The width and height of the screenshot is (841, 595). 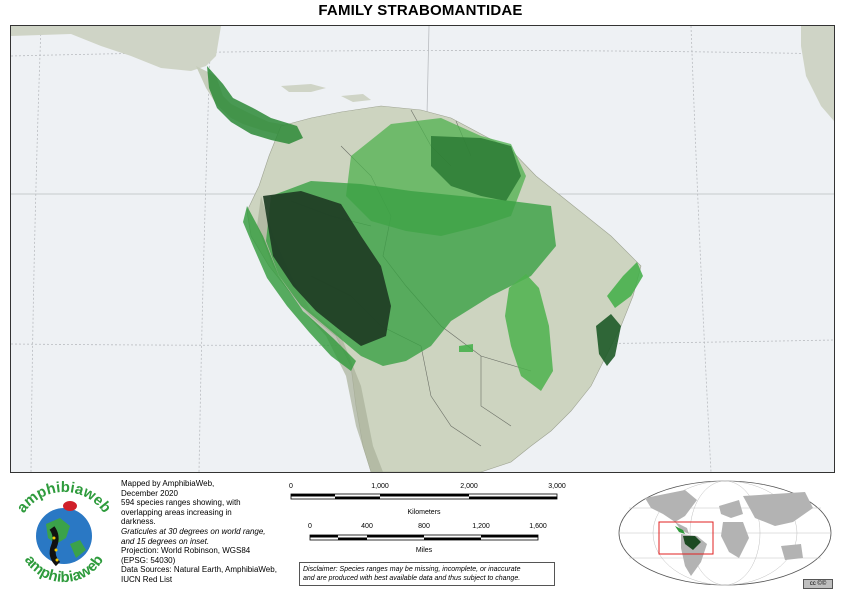 What do you see at coordinates (148, 560) in the screenshot?
I see `credits-line: (EPSG: 54030)` at bounding box center [148, 560].